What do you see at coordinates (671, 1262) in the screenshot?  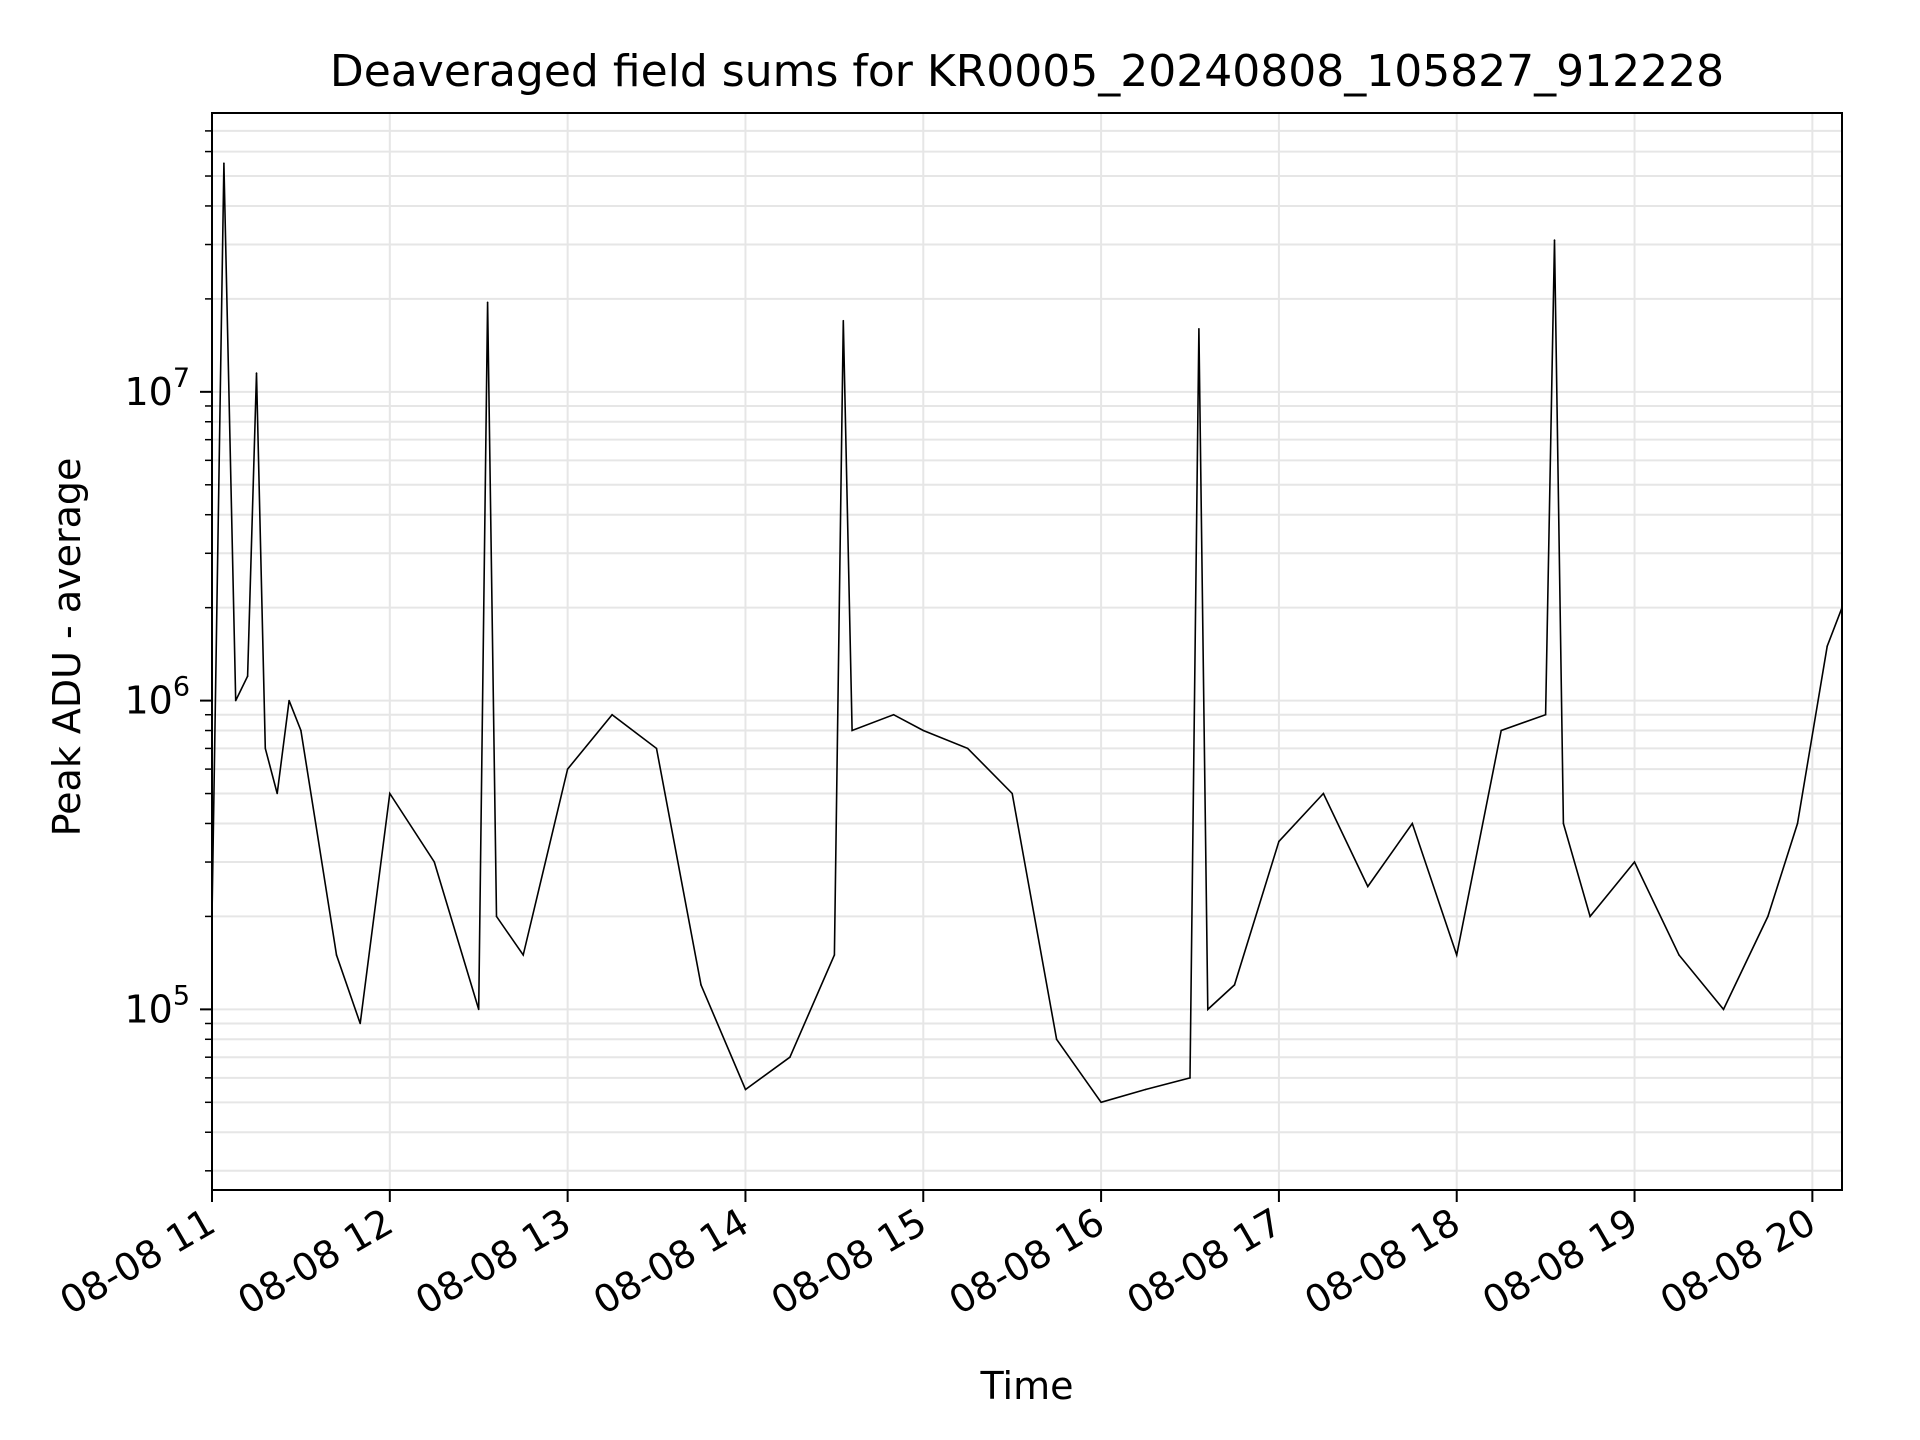 I see `x-tick-label: 08-08 14` at bounding box center [671, 1262].